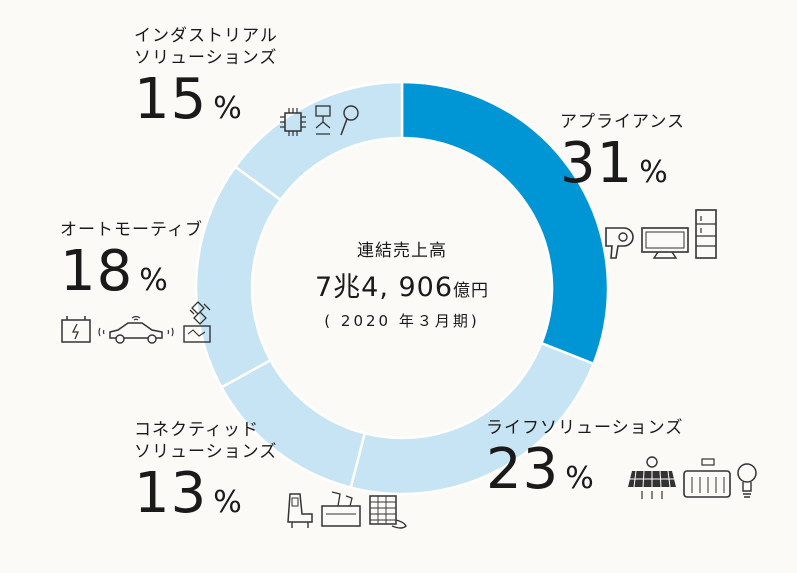 This screenshot has width=797, height=573. What do you see at coordinates (707, 478) in the screenshot?
I see `kitchen-icon` at bounding box center [707, 478].